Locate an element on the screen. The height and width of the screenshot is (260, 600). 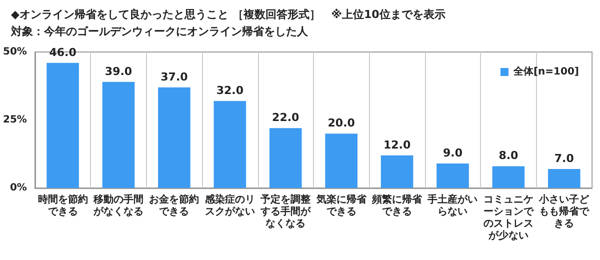
x-tick-label: 頻繁に帰省できる is located at coordinates (397, 206).